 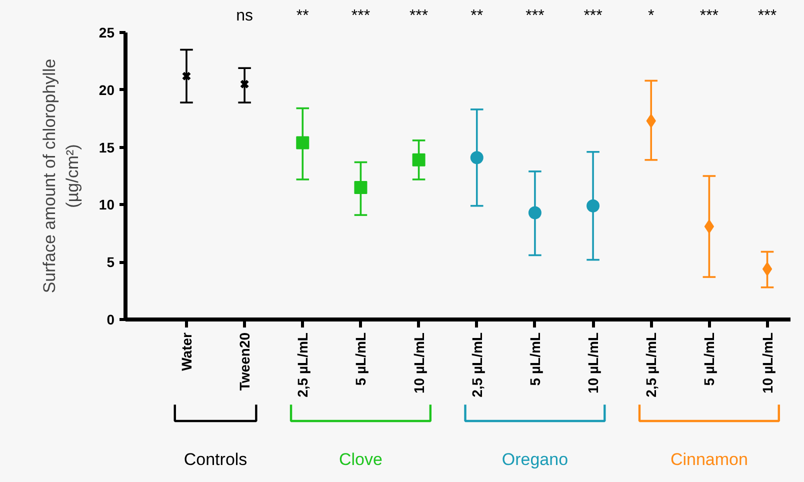 What do you see at coordinates (106, 204) in the screenshot?
I see `y-tick-label: 10` at bounding box center [106, 204].